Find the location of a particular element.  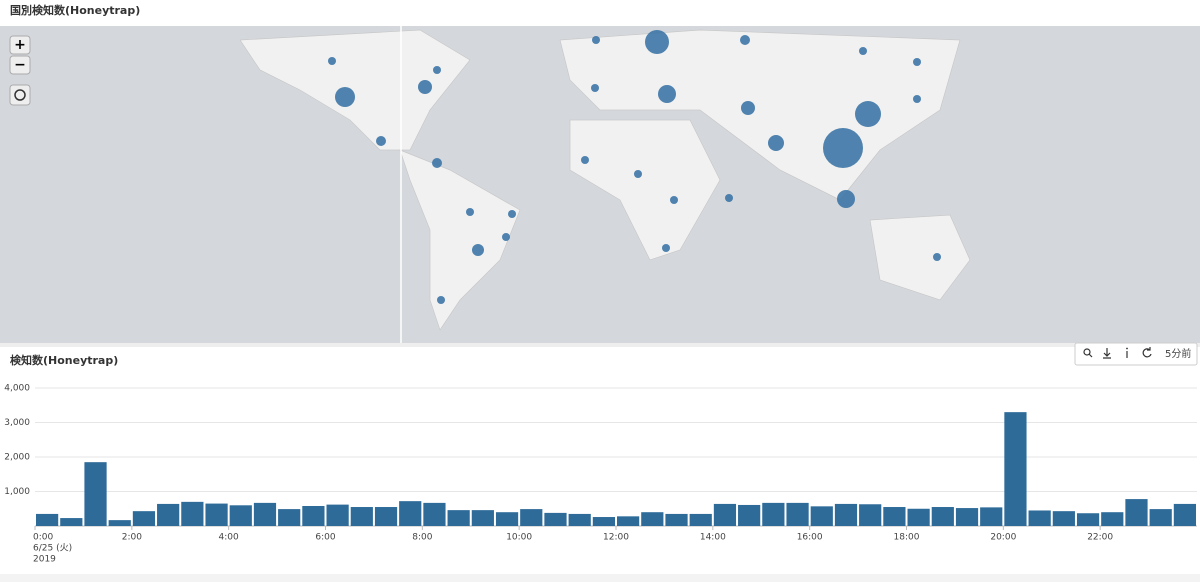

x-tick-label: 18:00 is located at coordinates (907, 538).